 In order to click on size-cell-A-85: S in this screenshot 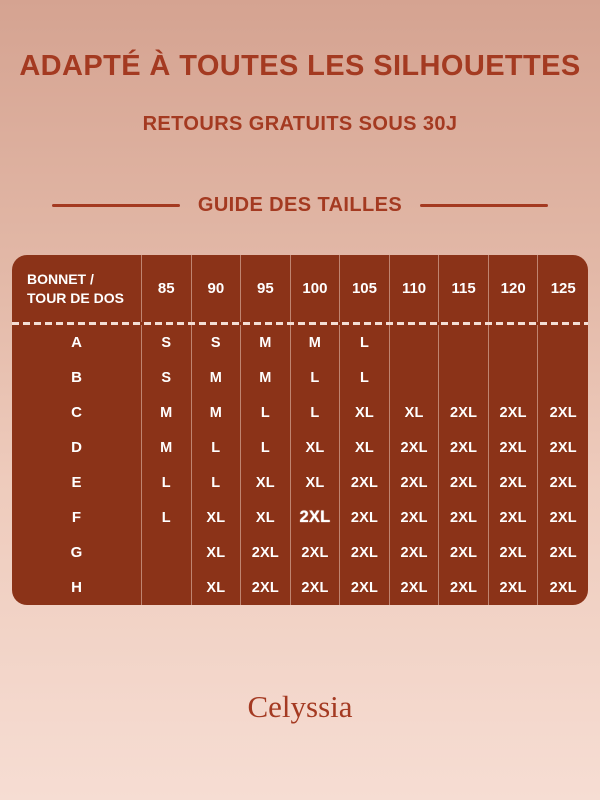, I will do `click(167, 342)`.